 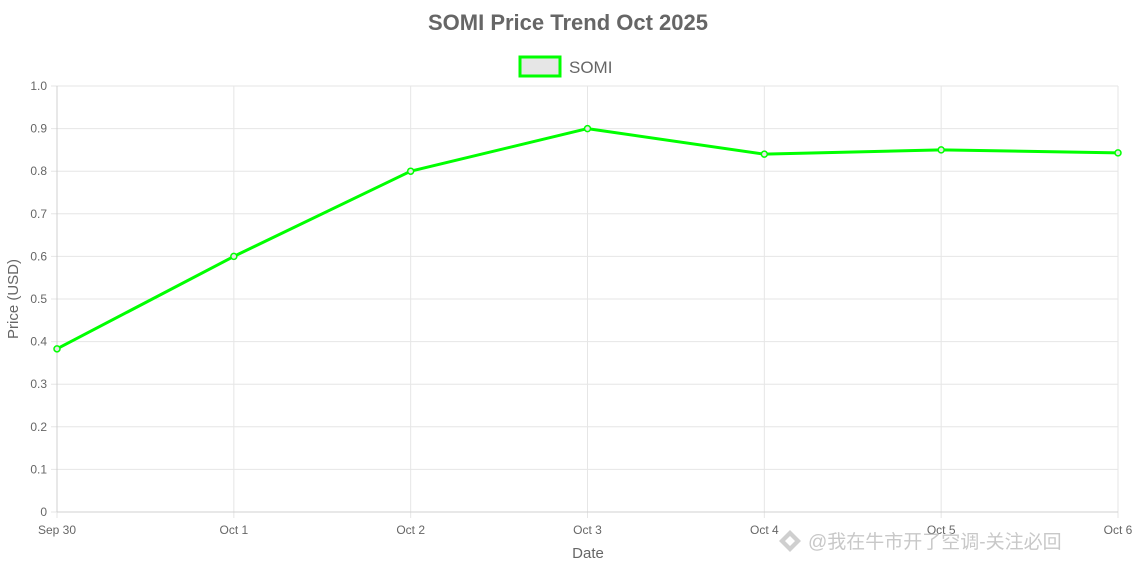 I want to click on y-tick-label: 0.7, so click(x=38, y=214).